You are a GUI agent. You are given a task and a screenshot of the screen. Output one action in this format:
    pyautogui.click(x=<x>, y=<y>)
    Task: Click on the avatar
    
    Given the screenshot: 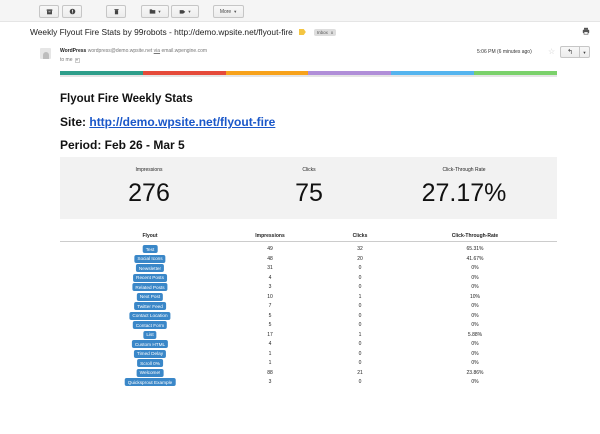 What is the action you would take?
    pyautogui.click(x=45, y=53)
    